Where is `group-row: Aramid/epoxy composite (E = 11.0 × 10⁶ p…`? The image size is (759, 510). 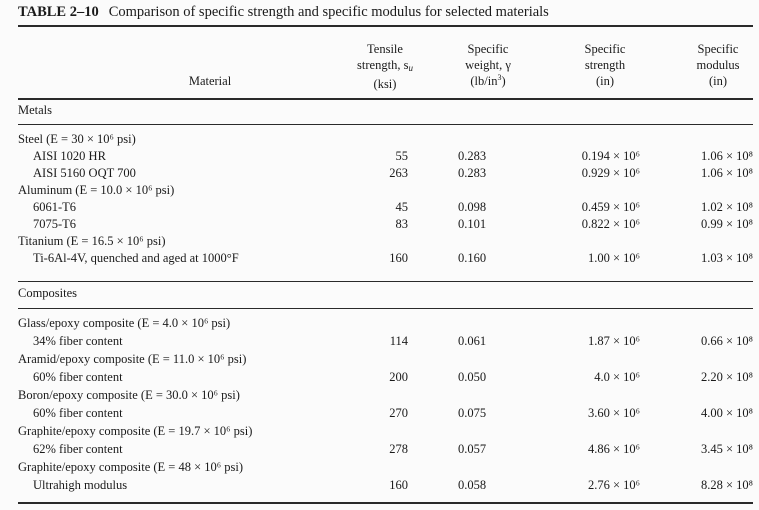 group-row: Aramid/epoxy composite (E = 11.0 × 10⁶ p… is located at coordinates (132, 359).